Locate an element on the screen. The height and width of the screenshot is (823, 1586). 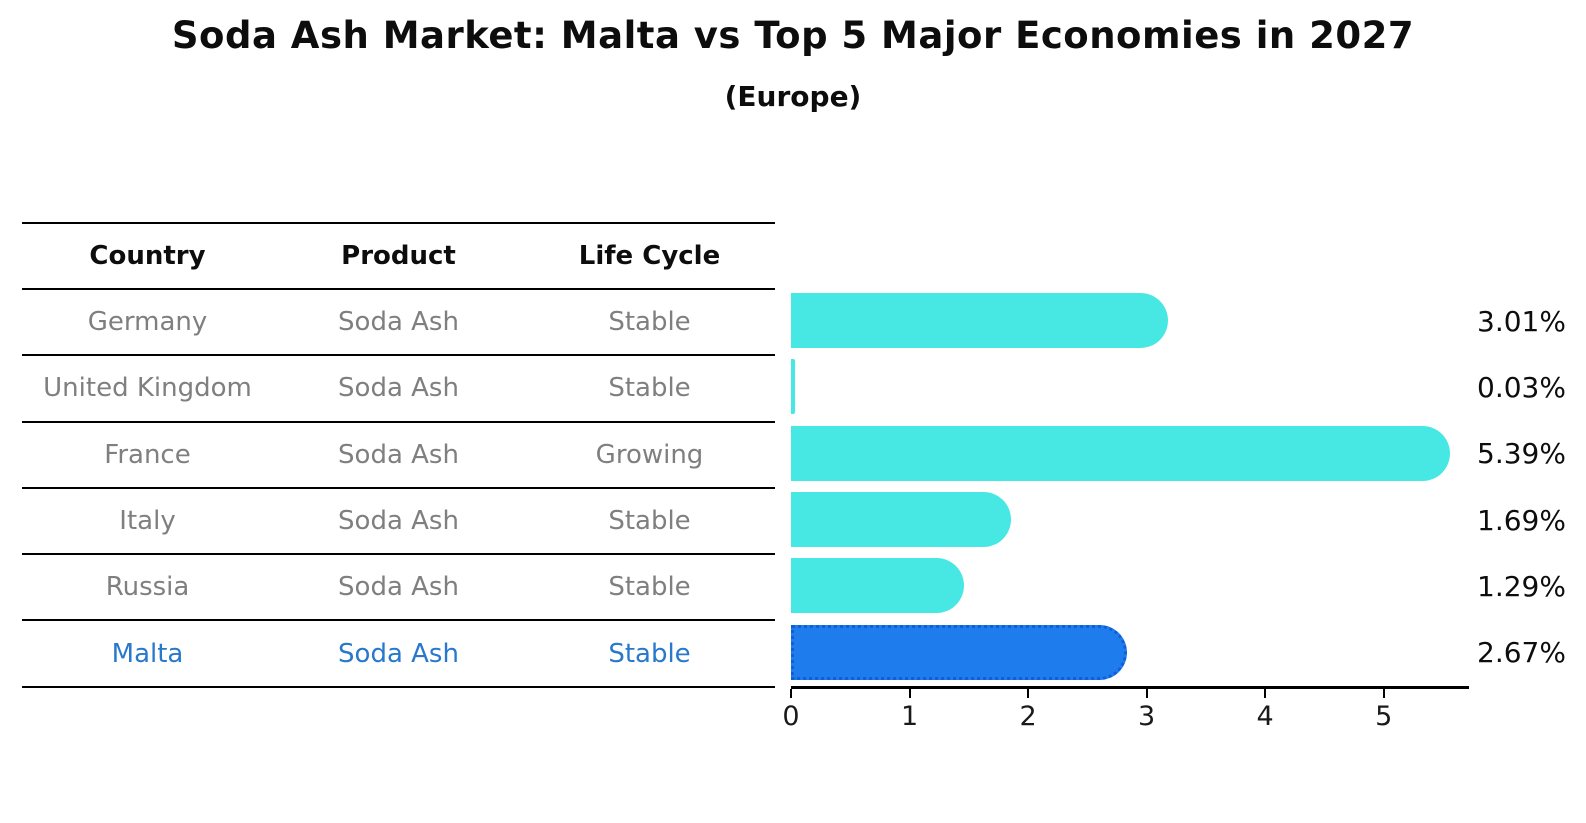
value-labels: 3.01% 0.03% 5.39% 1.69% 1.29% 2.67% is located at coordinates (1527, 487).